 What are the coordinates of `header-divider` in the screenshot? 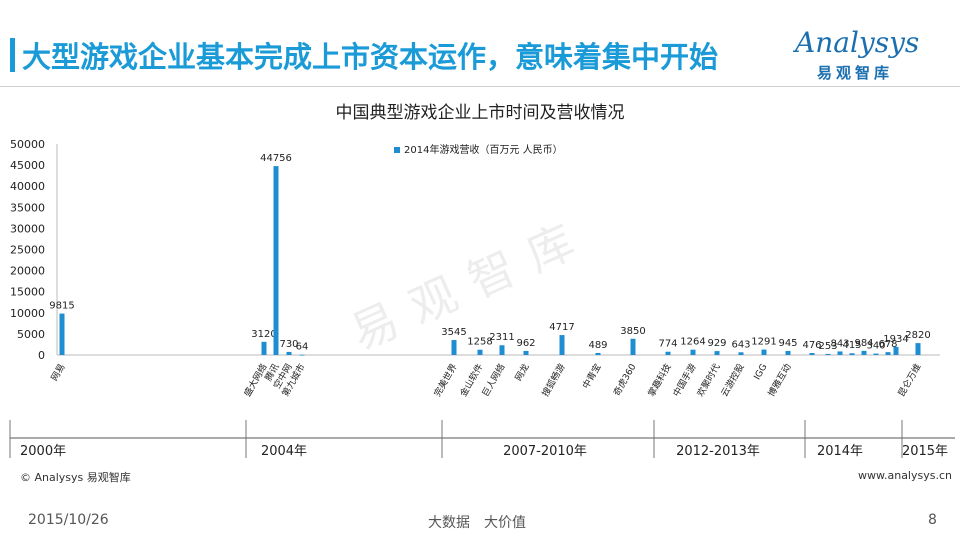 It's located at (480, 86).